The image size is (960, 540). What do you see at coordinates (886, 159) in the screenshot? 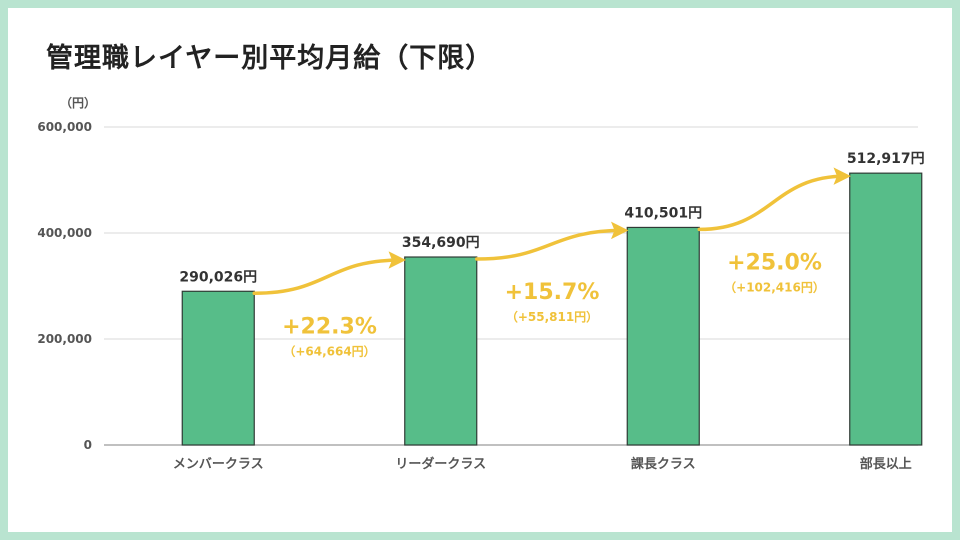
I see `bar-value-label: 512,917円` at bounding box center [886, 159].